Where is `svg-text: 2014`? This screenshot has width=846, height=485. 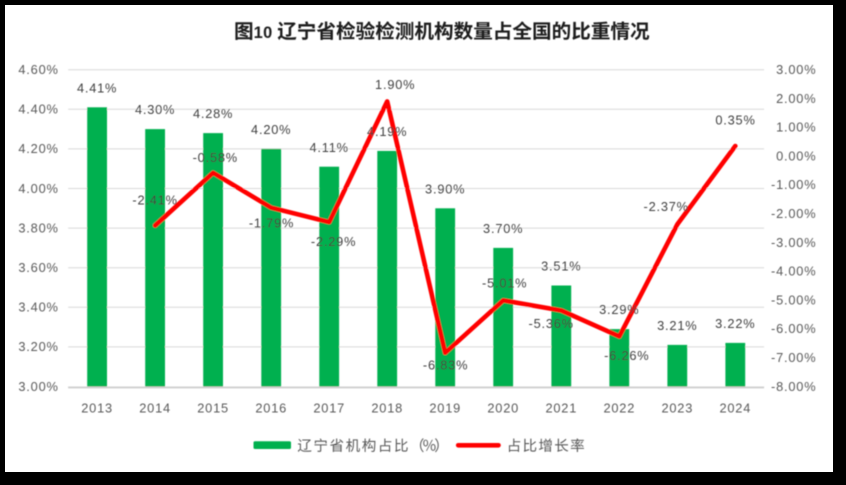
svg-text: 2014 is located at coordinates (155, 408).